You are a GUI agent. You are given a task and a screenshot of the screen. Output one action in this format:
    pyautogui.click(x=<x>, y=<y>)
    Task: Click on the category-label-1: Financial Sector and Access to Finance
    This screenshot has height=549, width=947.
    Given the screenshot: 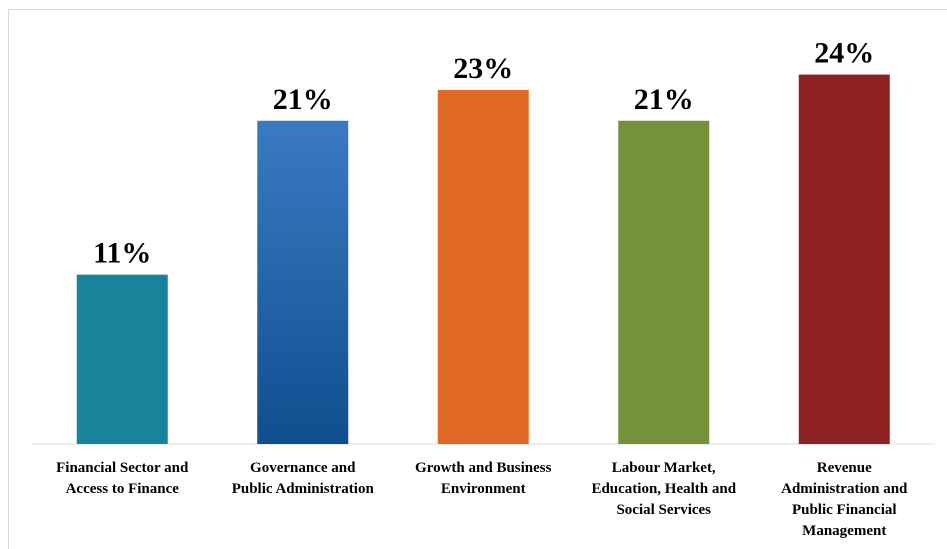 What is the action you would take?
    pyautogui.click(x=122, y=478)
    